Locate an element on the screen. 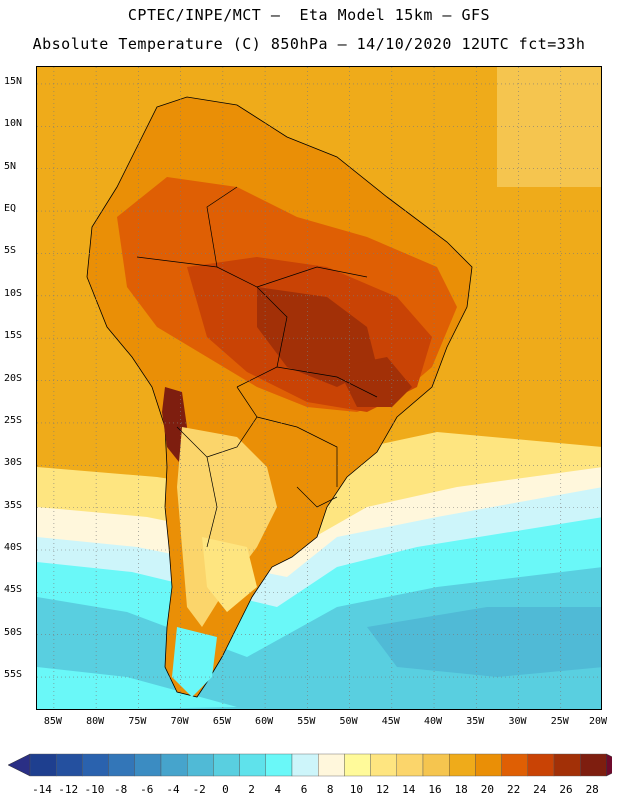  southeast-hot-core is located at coordinates (374, 382).